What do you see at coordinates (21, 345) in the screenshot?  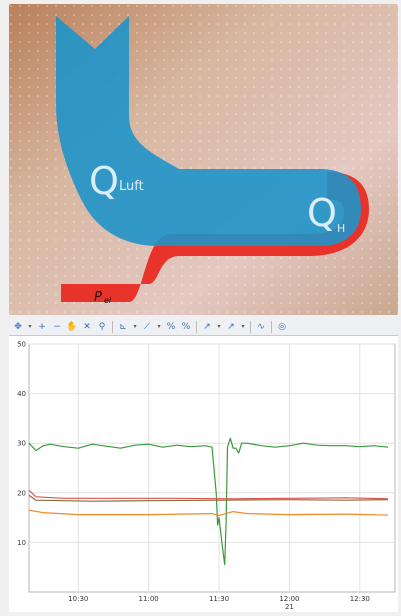 I see `y-tick-label: 50` at bounding box center [21, 345].